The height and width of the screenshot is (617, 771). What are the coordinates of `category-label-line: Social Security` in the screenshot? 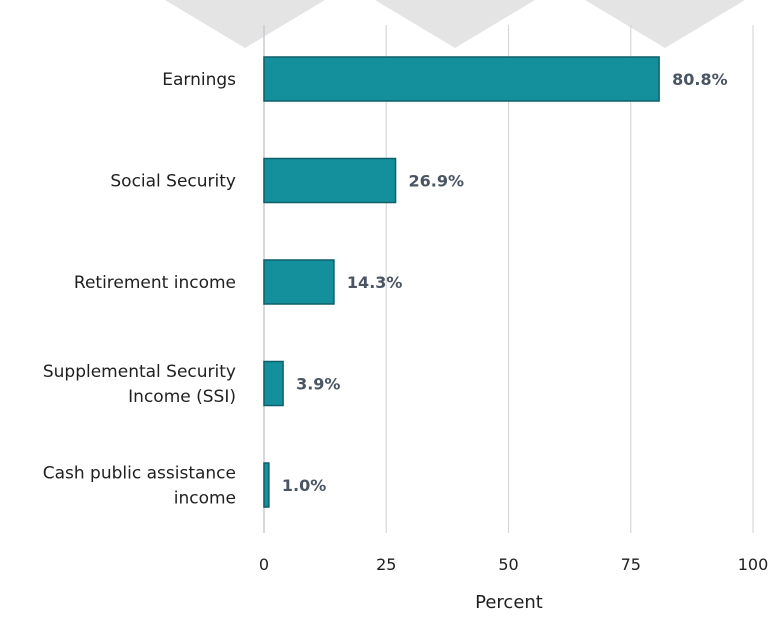 It's located at (173, 182).